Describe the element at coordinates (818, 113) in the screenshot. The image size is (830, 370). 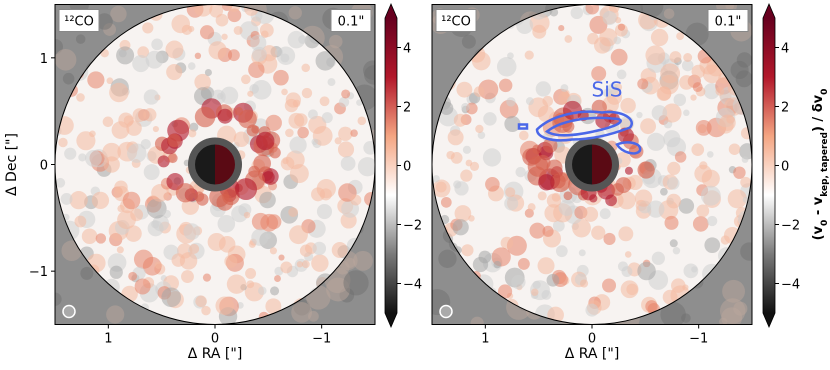
I see `colorbar-label-part: ) / δv` at that location.